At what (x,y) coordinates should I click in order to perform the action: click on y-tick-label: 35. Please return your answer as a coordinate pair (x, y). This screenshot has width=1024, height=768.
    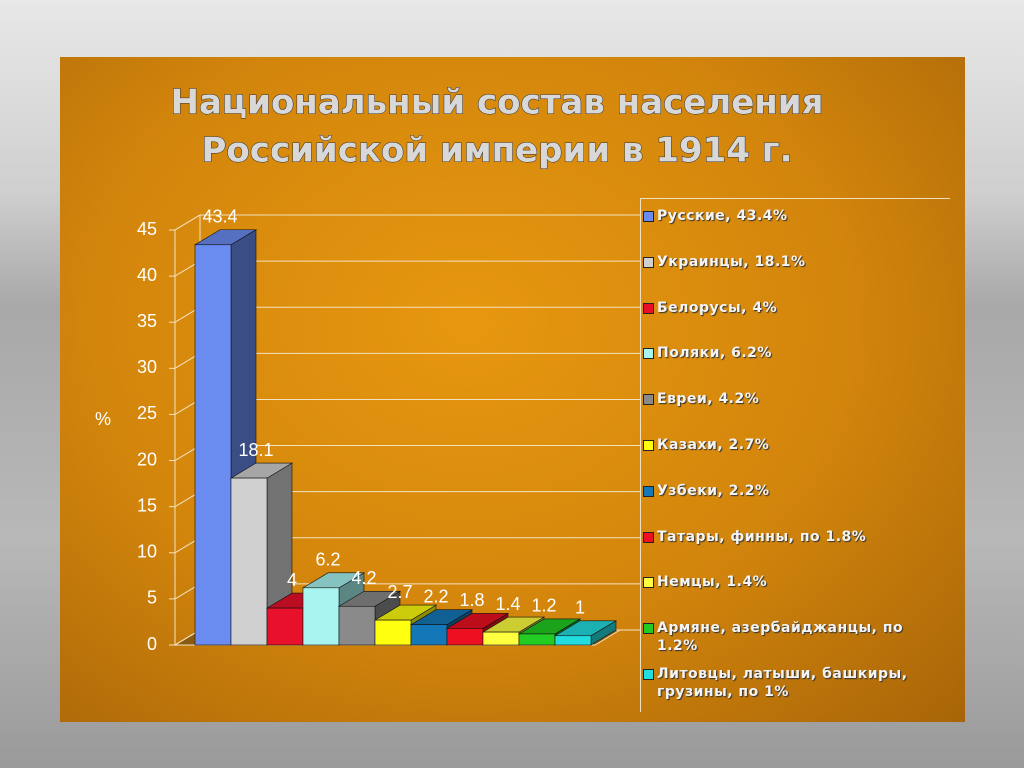
    Looking at the image, I should click on (147, 321).